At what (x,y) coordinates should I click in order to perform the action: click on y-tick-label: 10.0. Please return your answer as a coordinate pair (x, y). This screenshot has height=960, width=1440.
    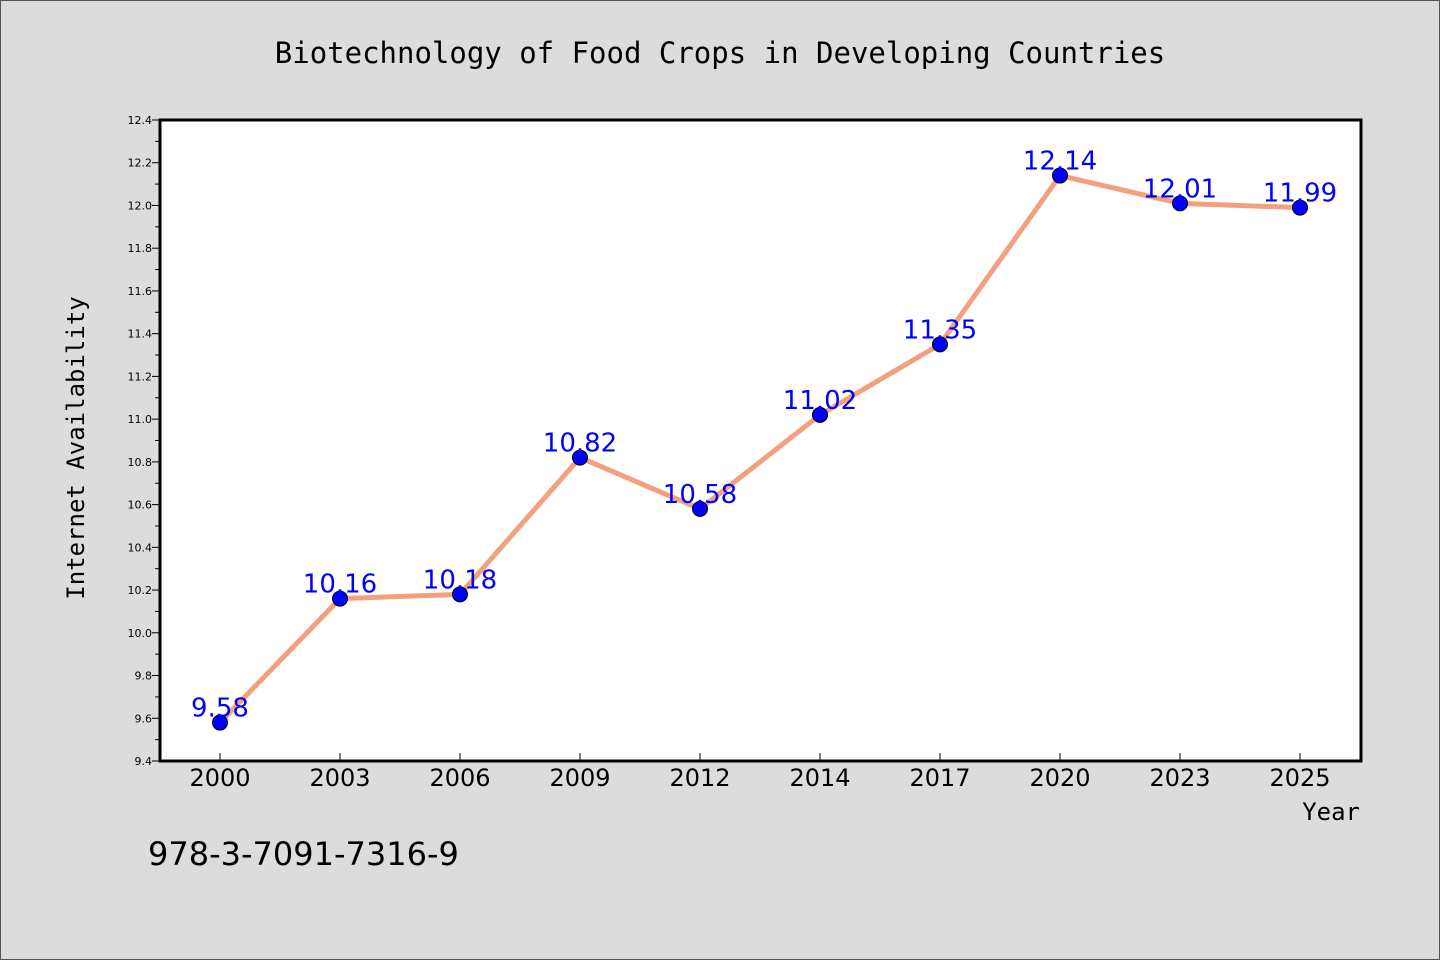
    Looking at the image, I should click on (140, 633).